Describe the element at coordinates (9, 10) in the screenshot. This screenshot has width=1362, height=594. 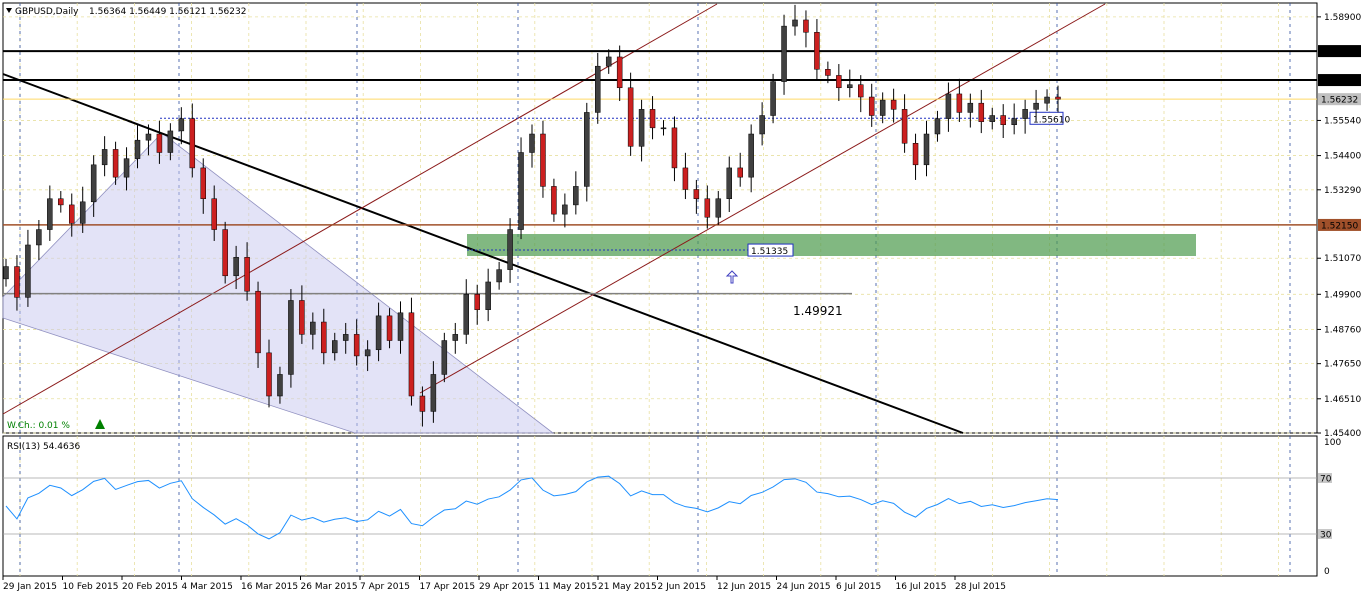
I see `title-arrow-icon` at that location.